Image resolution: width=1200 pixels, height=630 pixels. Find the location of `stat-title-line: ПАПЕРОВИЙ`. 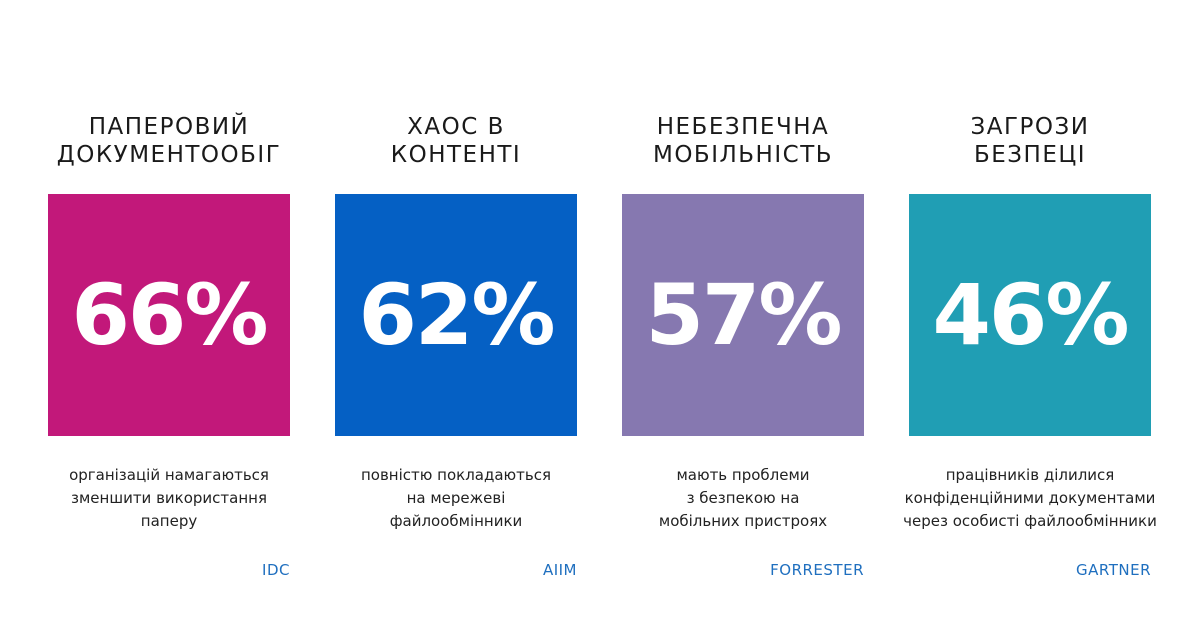

stat-title-line: ПАПЕРОВИЙ is located at coordinates (169, 127).